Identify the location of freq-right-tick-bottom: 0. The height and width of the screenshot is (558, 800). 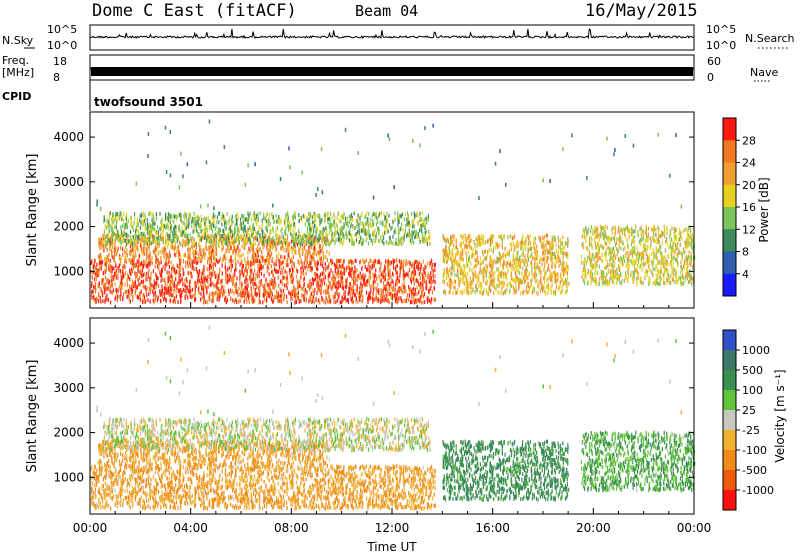
(710, 77).